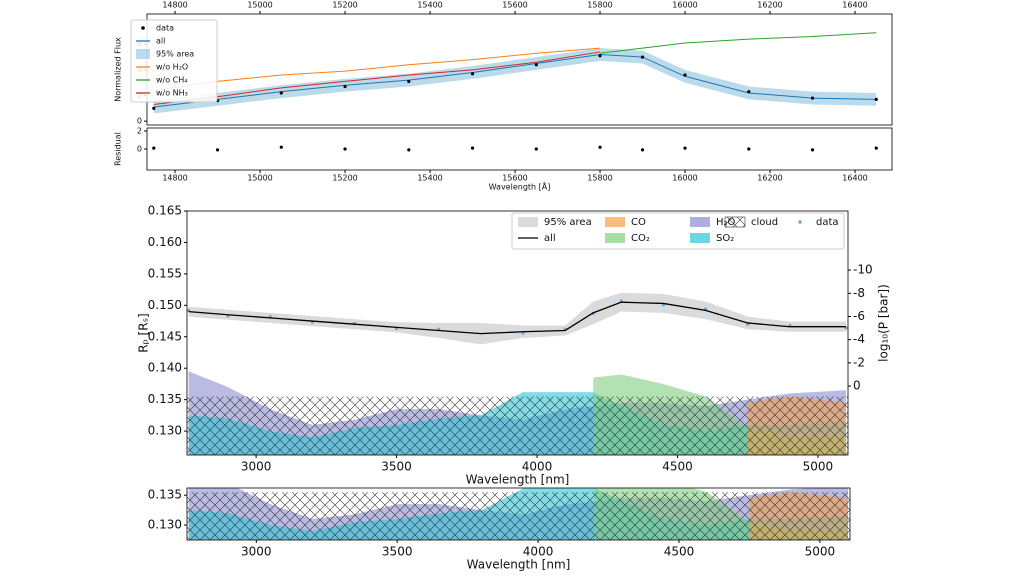 The width and height of the screenshot is (1024, 576). I want to click on axes-frame, so click(518, 514).